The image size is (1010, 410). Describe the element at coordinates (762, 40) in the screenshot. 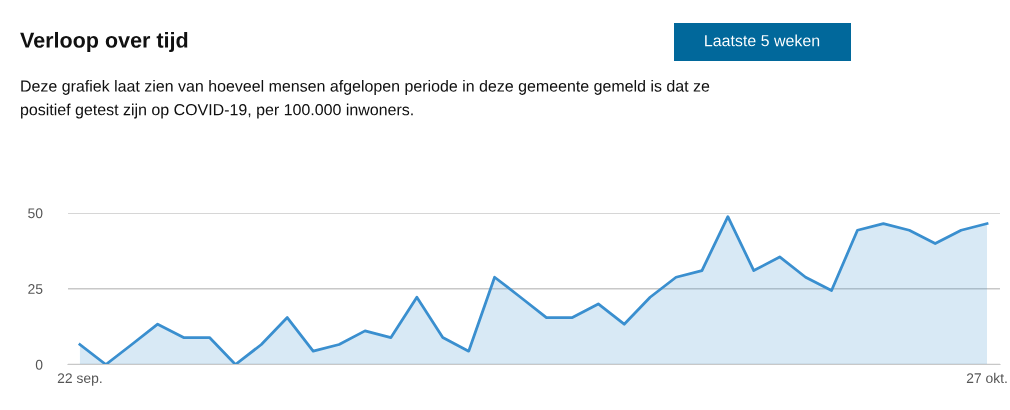

I see `text: Laatste 5 weken` at that location.